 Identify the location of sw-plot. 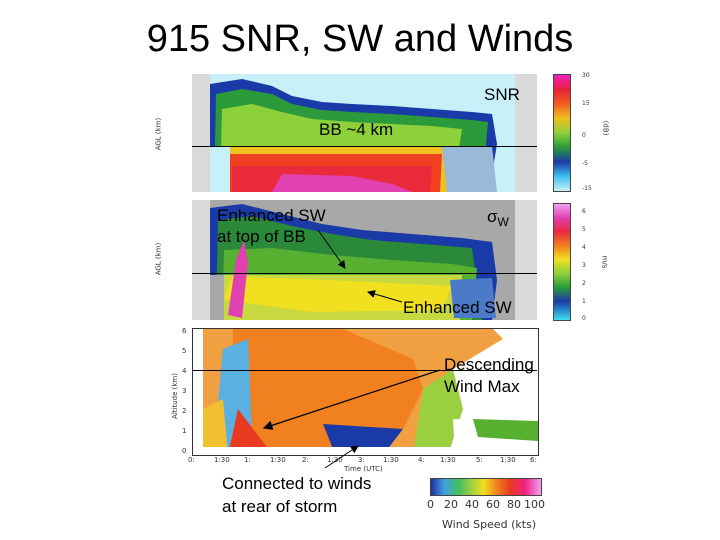
(364, 260).